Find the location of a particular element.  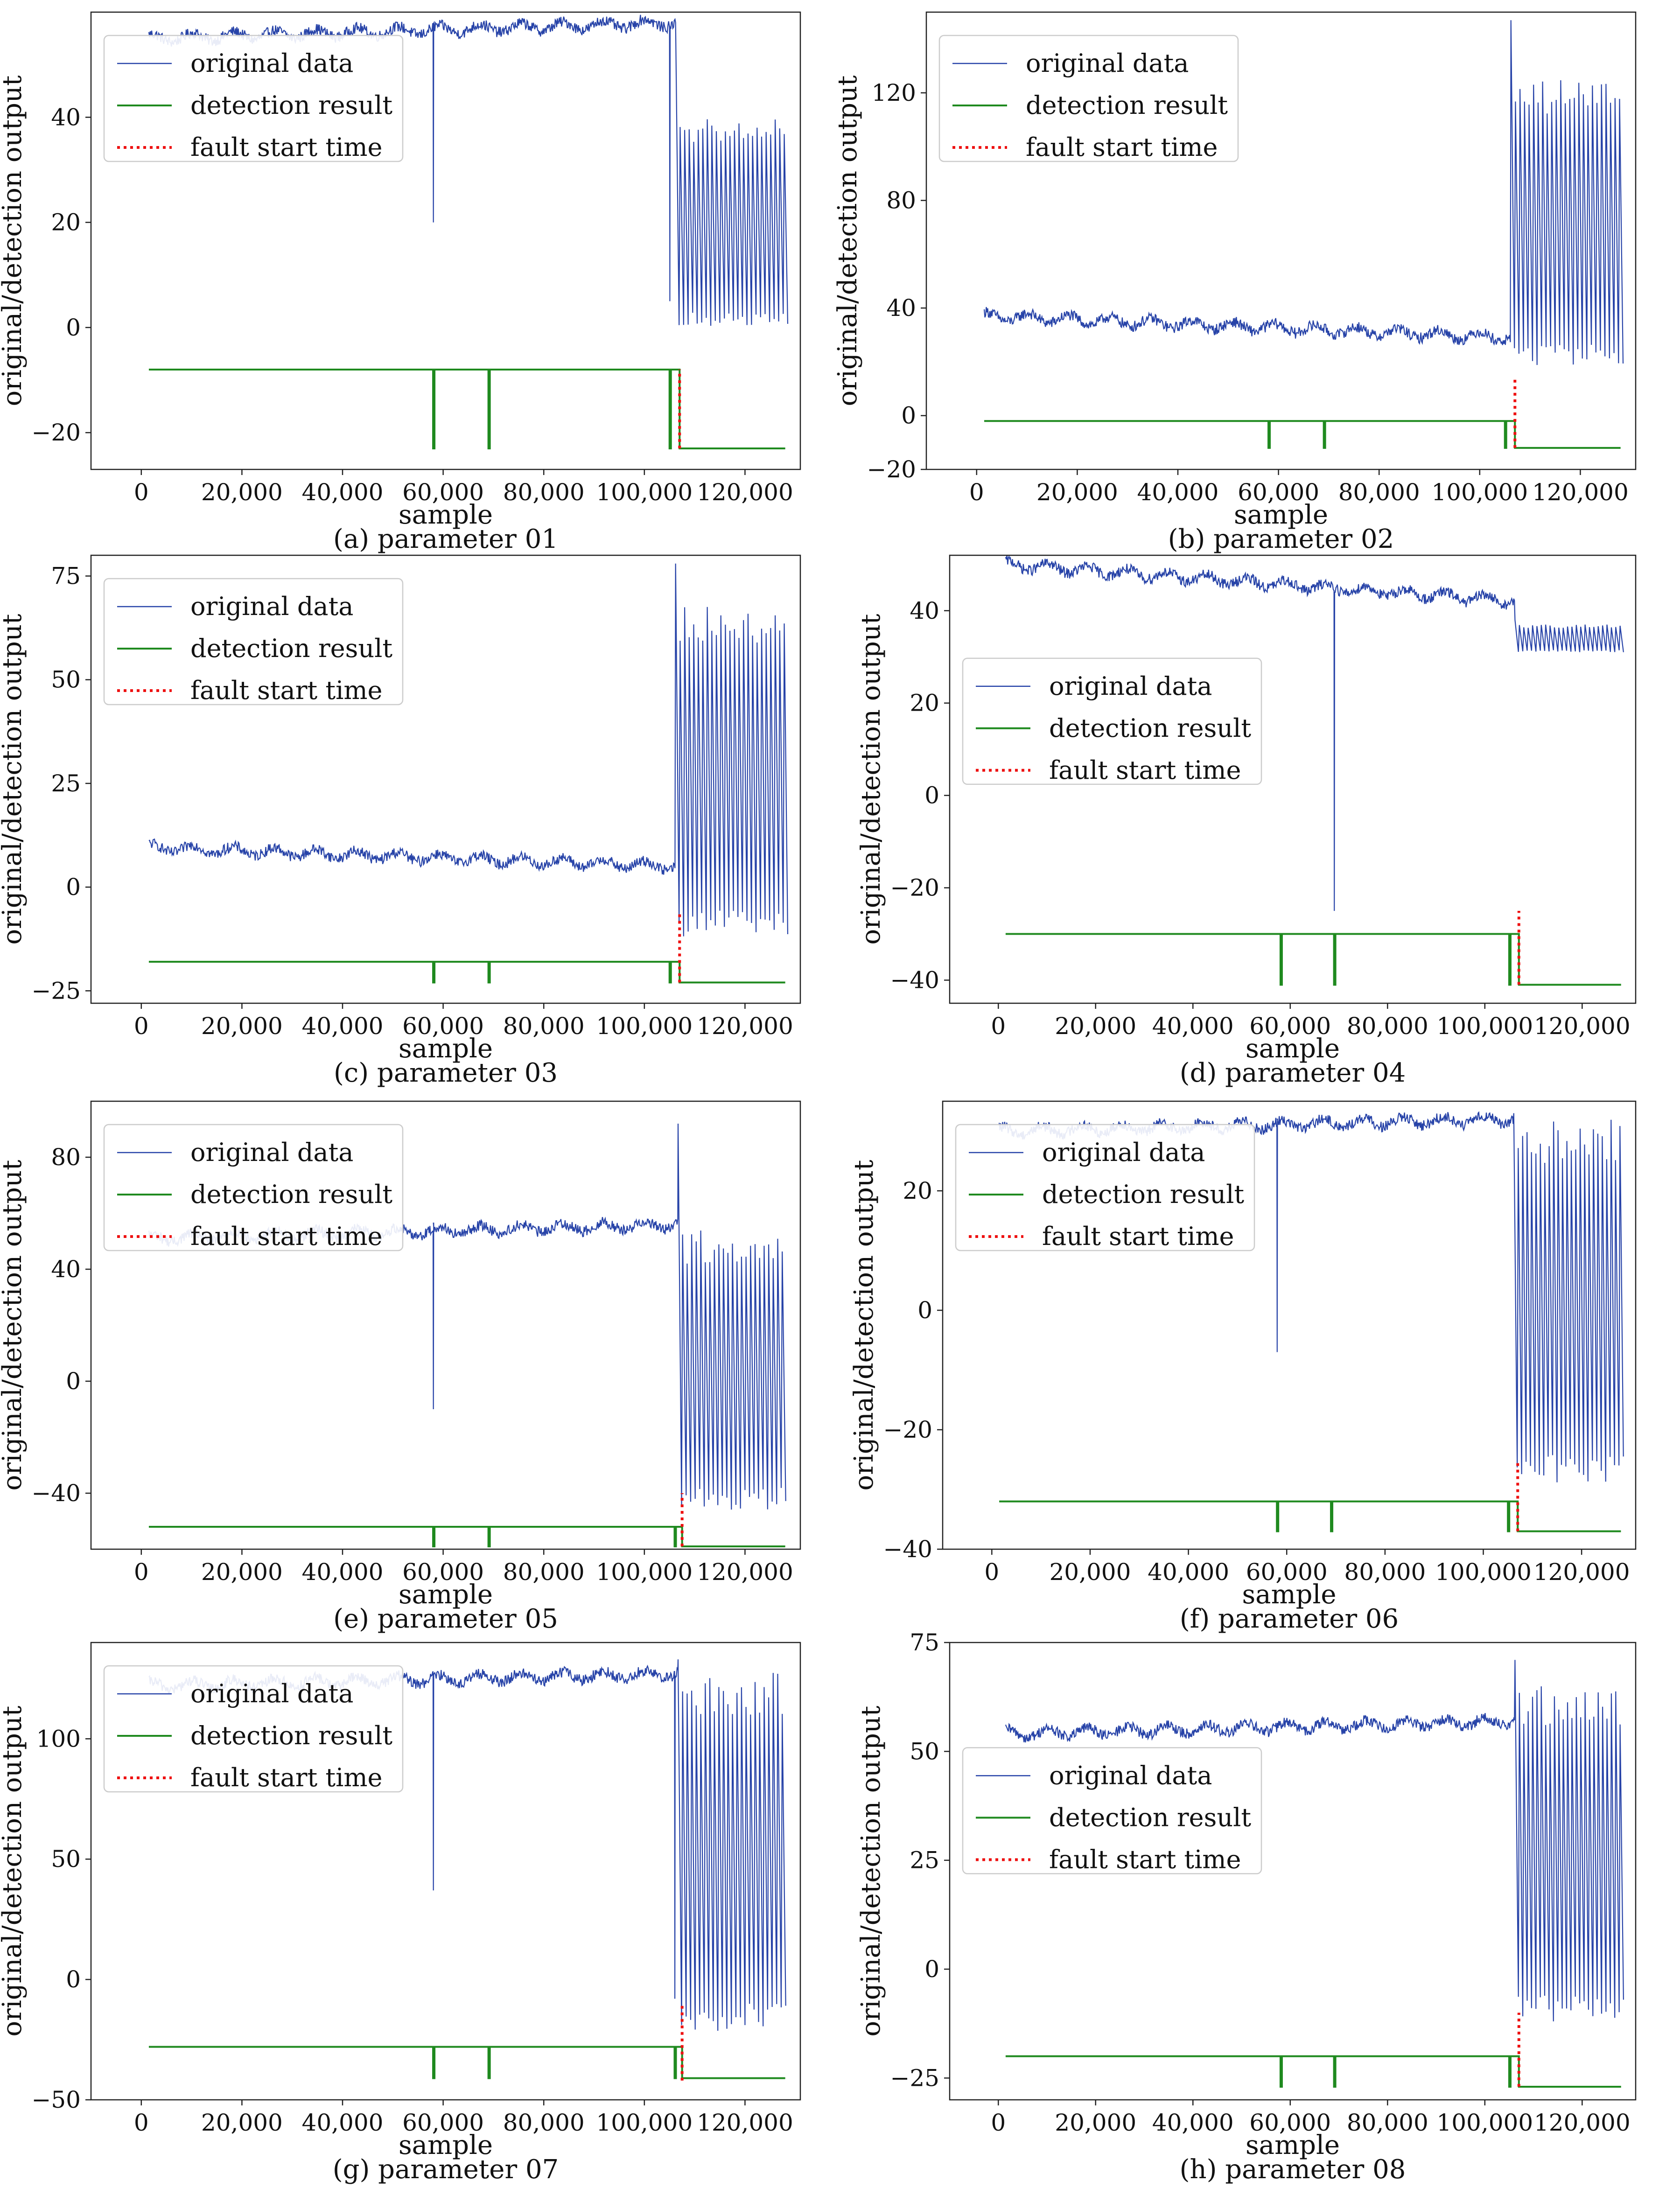

y-tick-label: 100 is located at coordinates (58, 1738).